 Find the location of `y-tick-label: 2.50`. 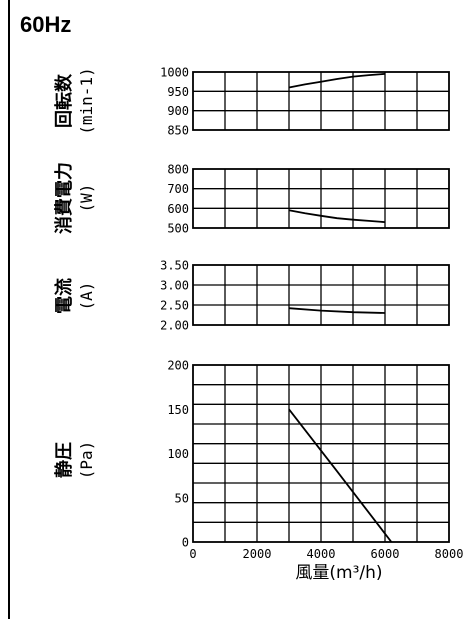

y-tick-label: 2.50 is located at coordinates (174, 306).